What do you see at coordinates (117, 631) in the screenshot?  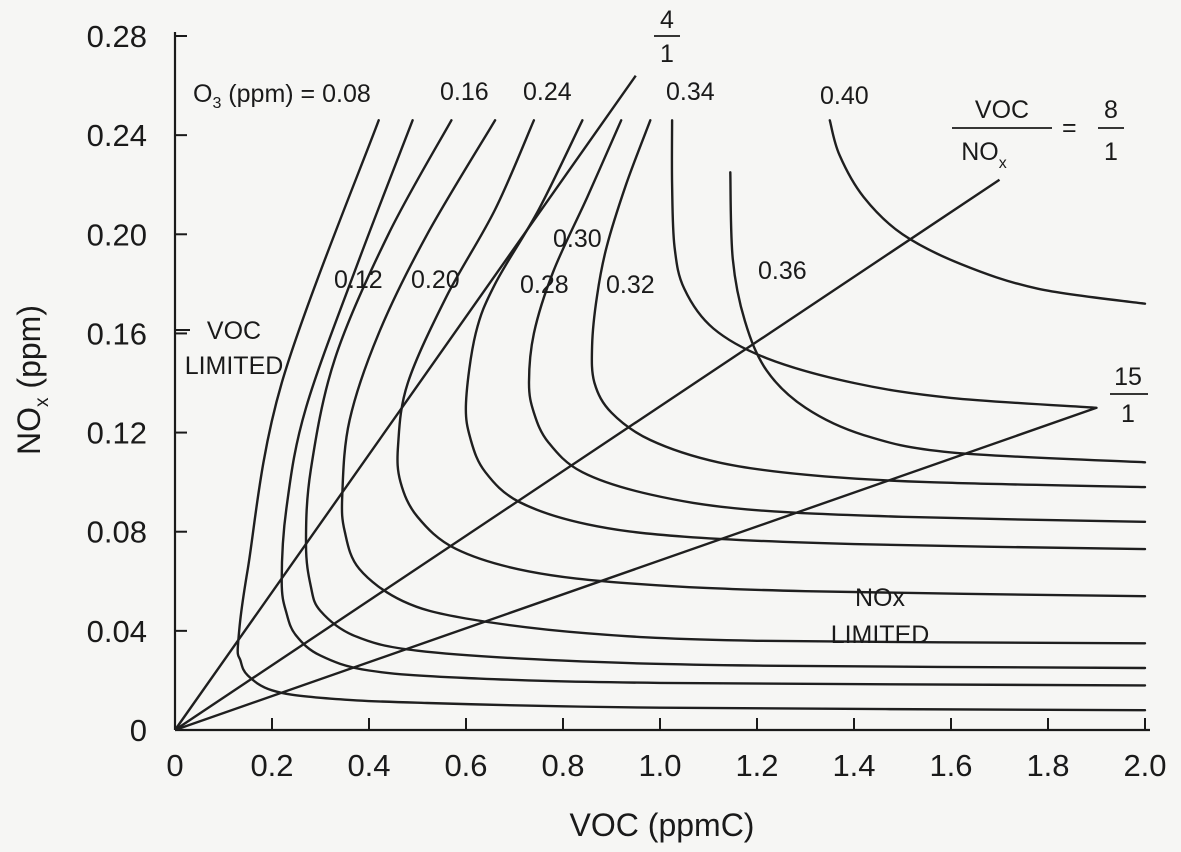 I see `y-tick-label: 0.04` at bounding box center [117, 631].